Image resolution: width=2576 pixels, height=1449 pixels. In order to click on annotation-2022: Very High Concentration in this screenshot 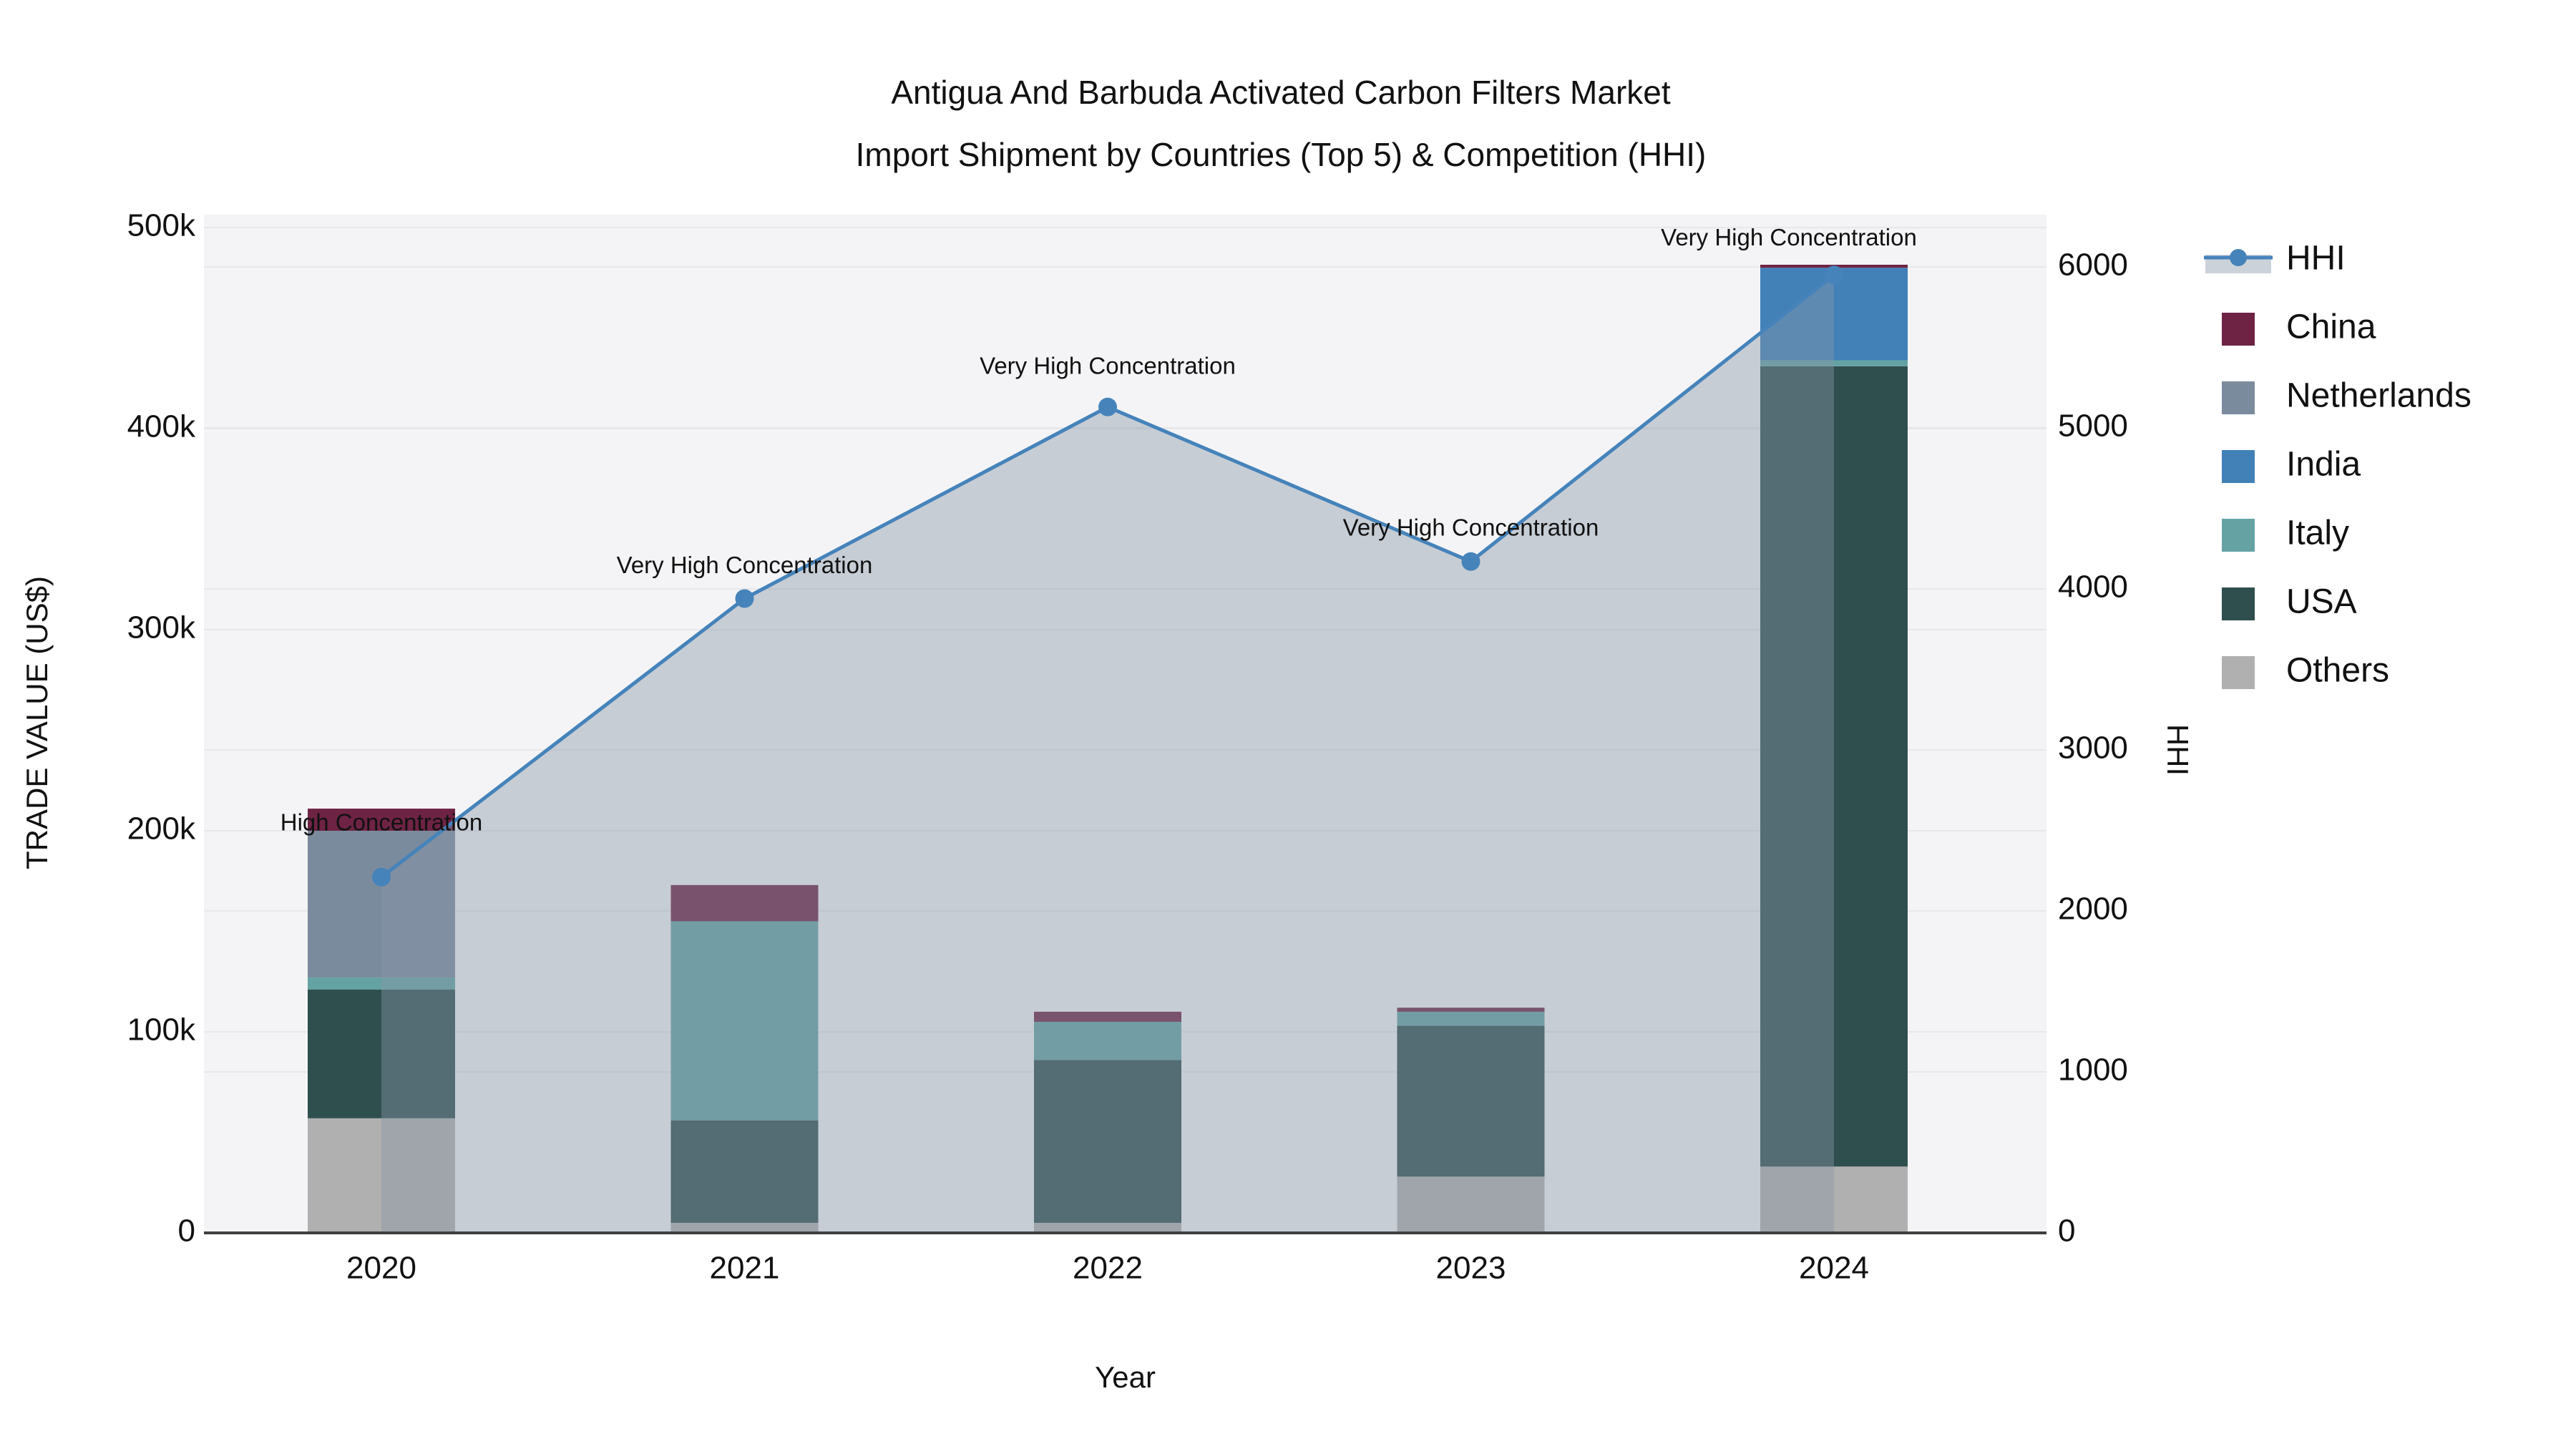, I will do `click(1108, 365)`.